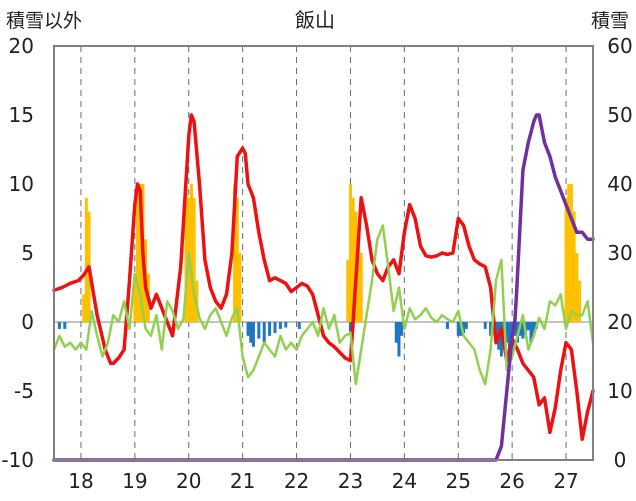  I want to click on x-tick-label: 26, so click(511, 481).